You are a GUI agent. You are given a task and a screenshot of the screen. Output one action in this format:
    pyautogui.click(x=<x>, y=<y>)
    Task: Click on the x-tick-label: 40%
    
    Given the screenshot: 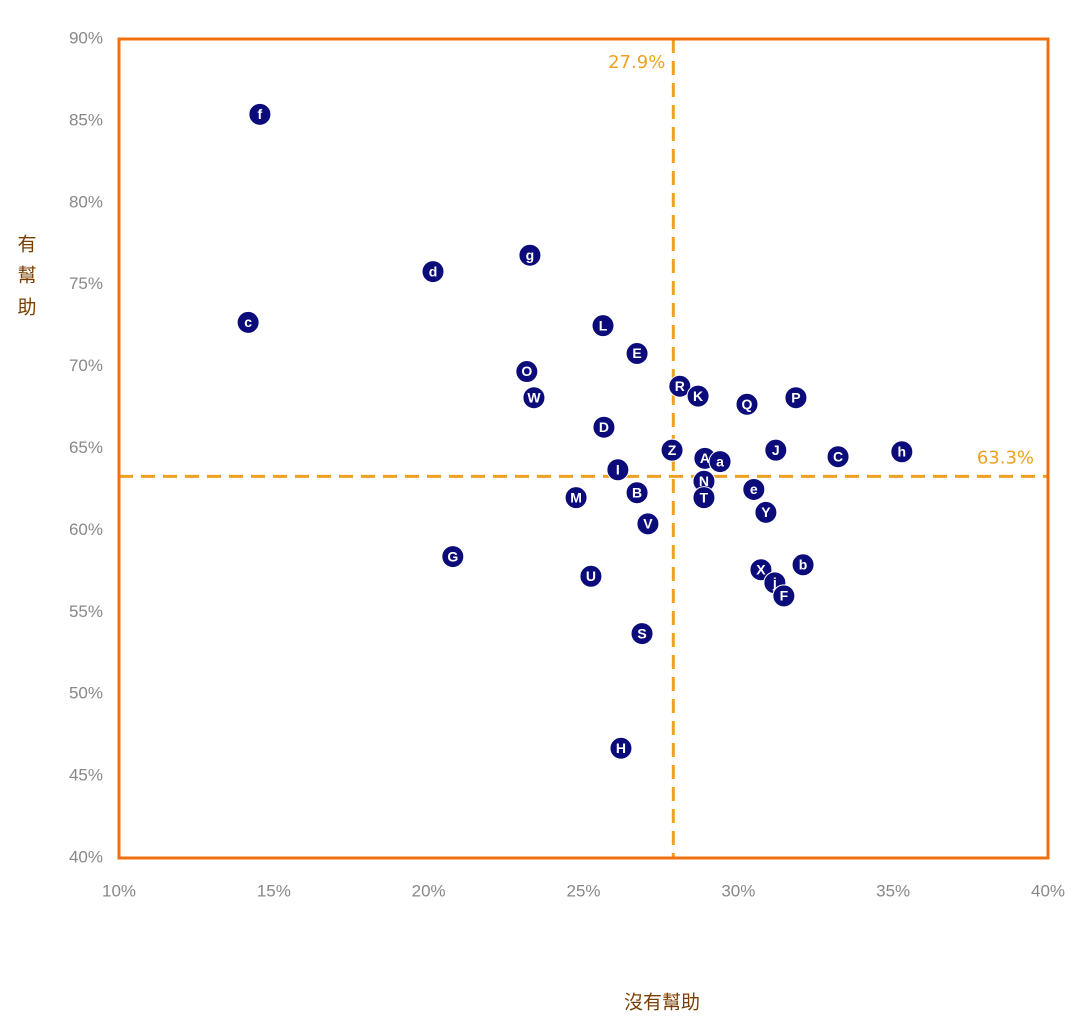 What is the action you would take?
    pyautogui.click(x=1048, y=890)
    